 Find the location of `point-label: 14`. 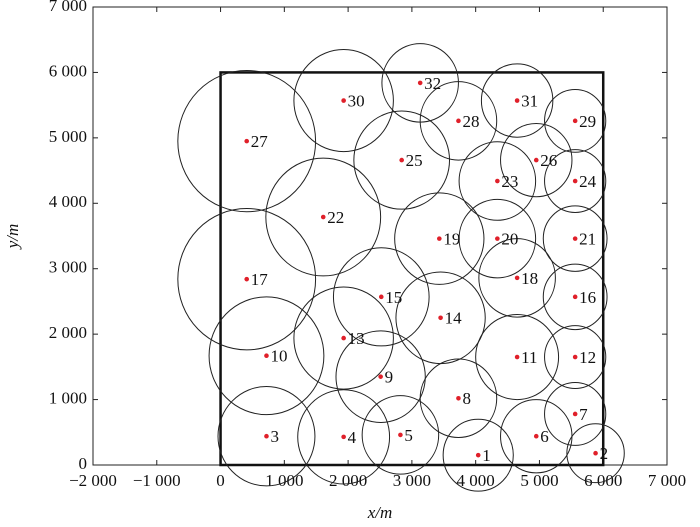

point-label: 14 is located at coordinates (454, 318).